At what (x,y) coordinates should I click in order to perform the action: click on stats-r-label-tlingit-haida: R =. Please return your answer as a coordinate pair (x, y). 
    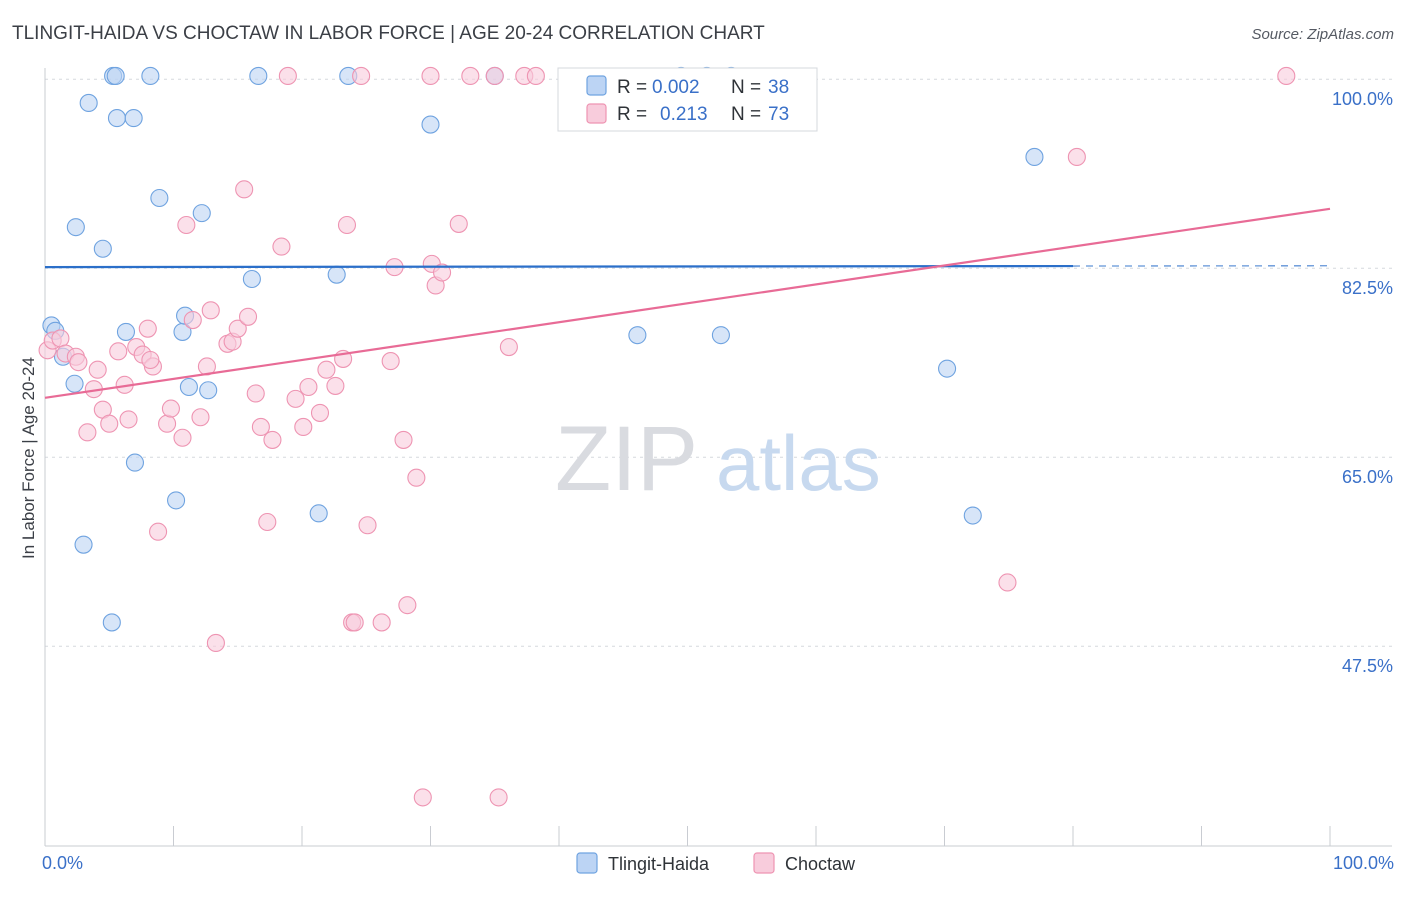
    Looking at the image, I should click on (634, 87).